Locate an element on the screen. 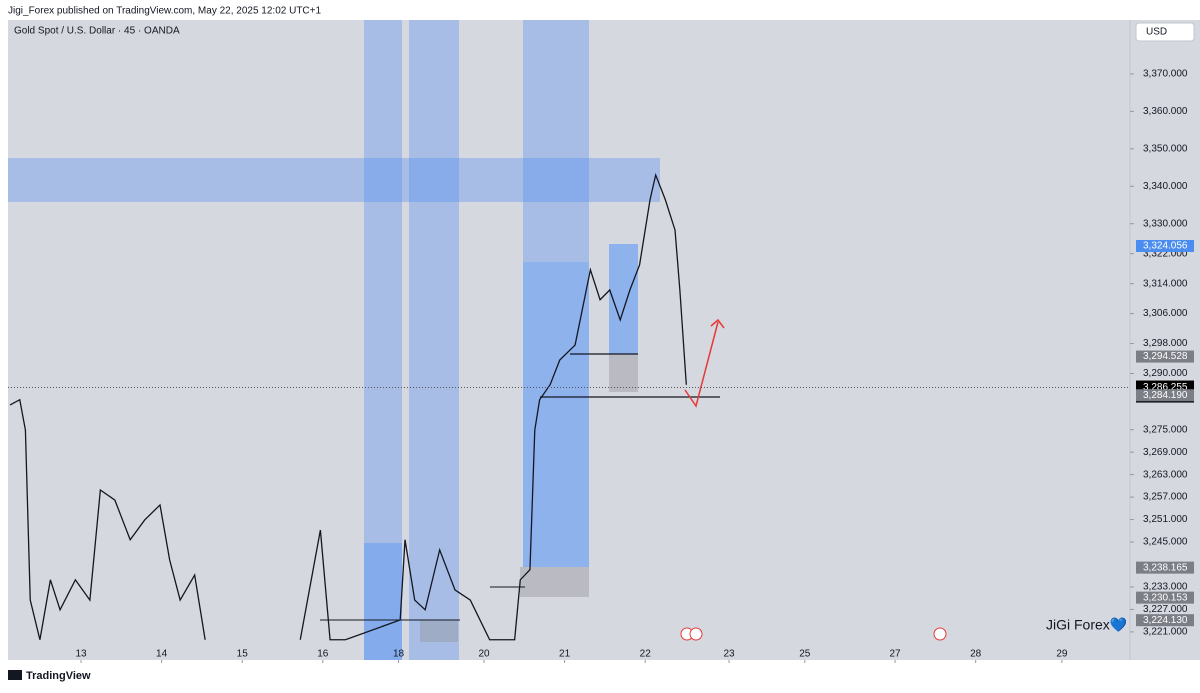 Image resolution: width=1200 pixels, height=693 pixels. y-tick-label: 3,290.000 is located at coordinates (1165, 373).